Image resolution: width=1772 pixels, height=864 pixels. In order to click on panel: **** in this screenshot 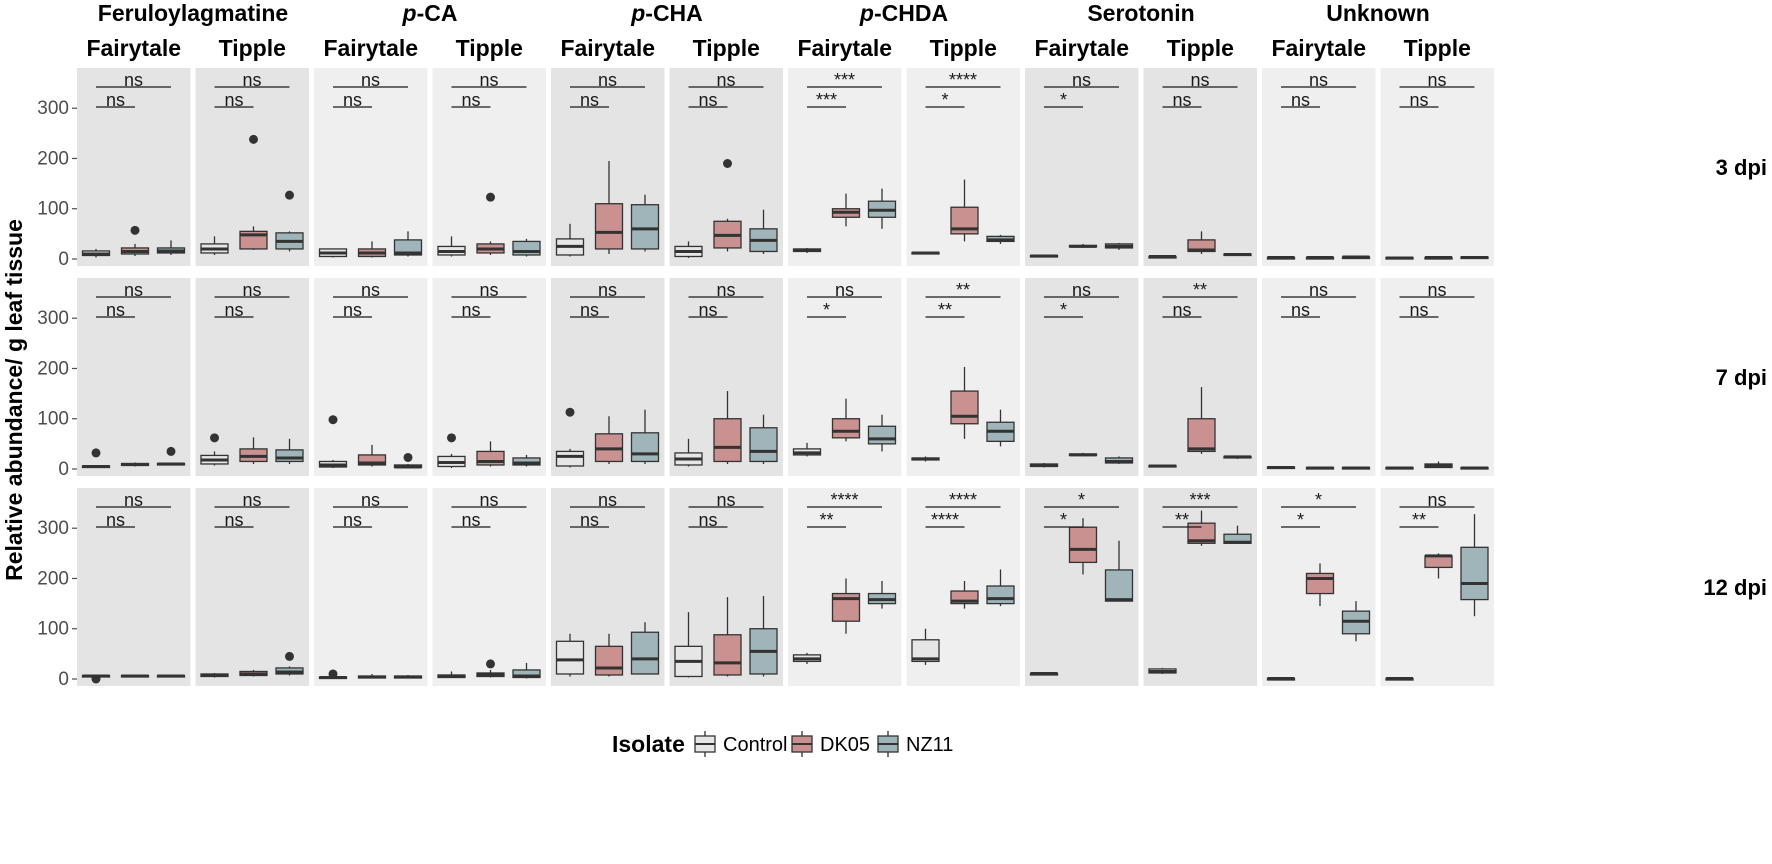, I will do `click(963, 377)`.